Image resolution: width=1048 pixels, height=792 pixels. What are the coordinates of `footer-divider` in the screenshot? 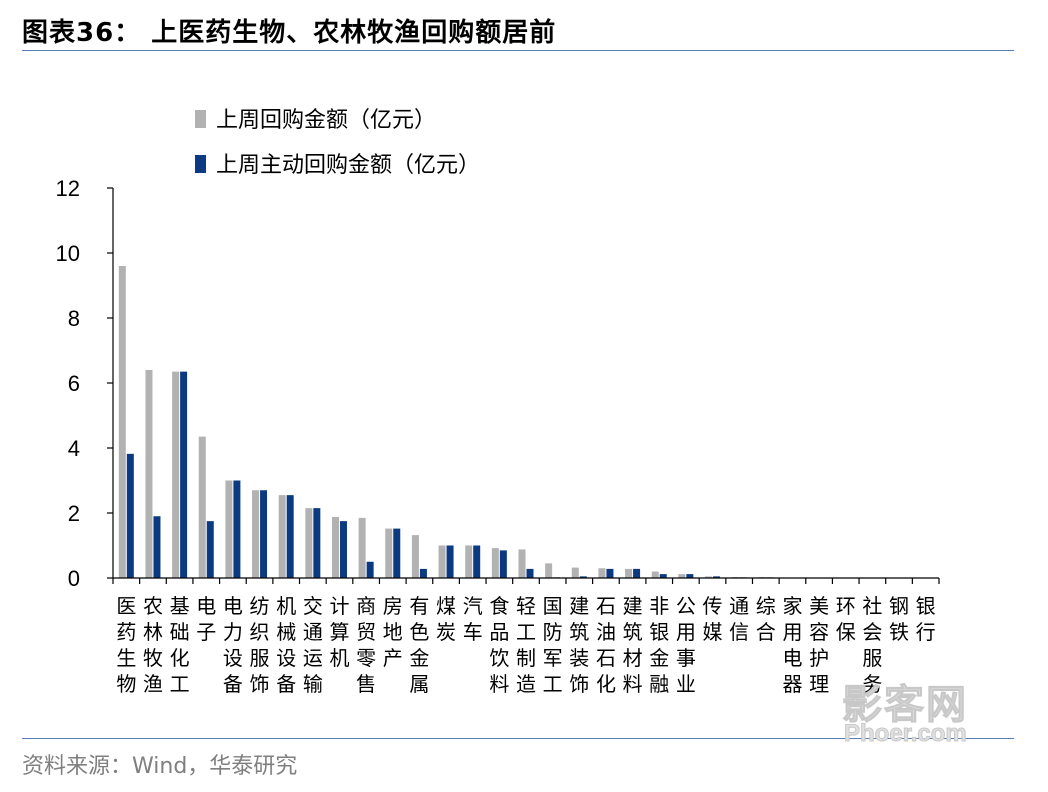 It's located at (518, 738).